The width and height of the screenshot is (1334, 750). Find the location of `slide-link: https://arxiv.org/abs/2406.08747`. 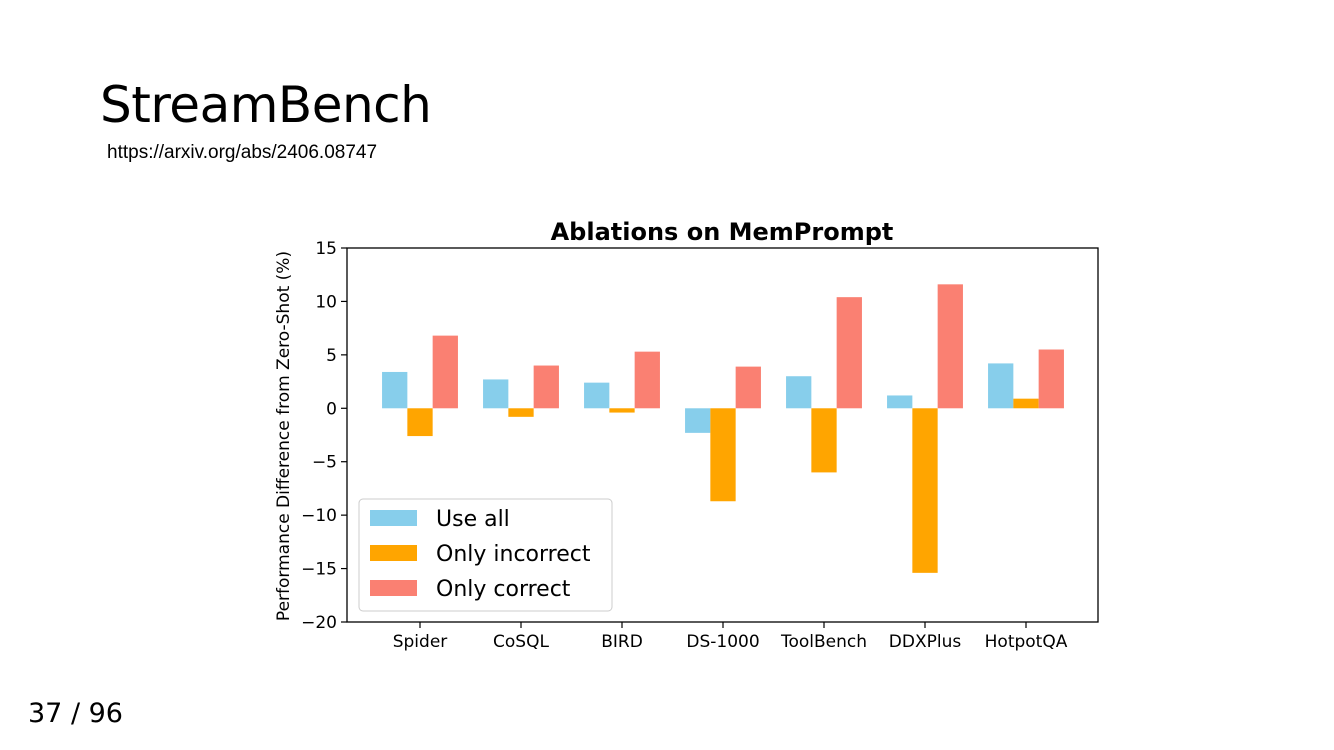

slide-link: https://arxiv.org/abs/2406.08747 is located at coordinates (242, 152).